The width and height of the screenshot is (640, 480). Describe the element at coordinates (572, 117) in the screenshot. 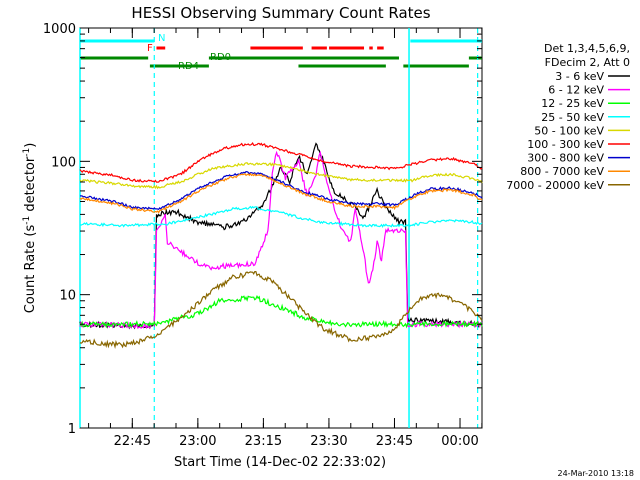

I see `legend-label-3: 25 - 50 keV` at that location.